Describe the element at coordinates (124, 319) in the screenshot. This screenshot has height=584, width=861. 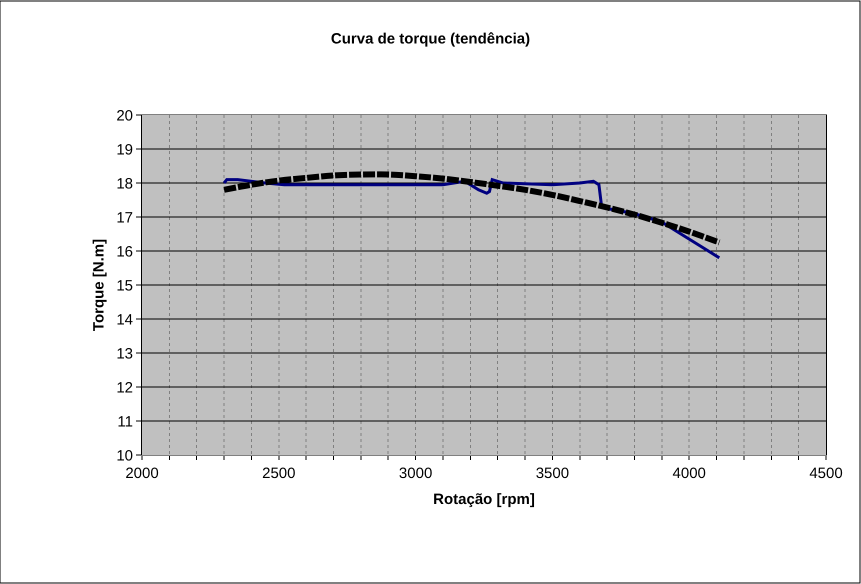
I see `y-tick-label: 14` at that location.